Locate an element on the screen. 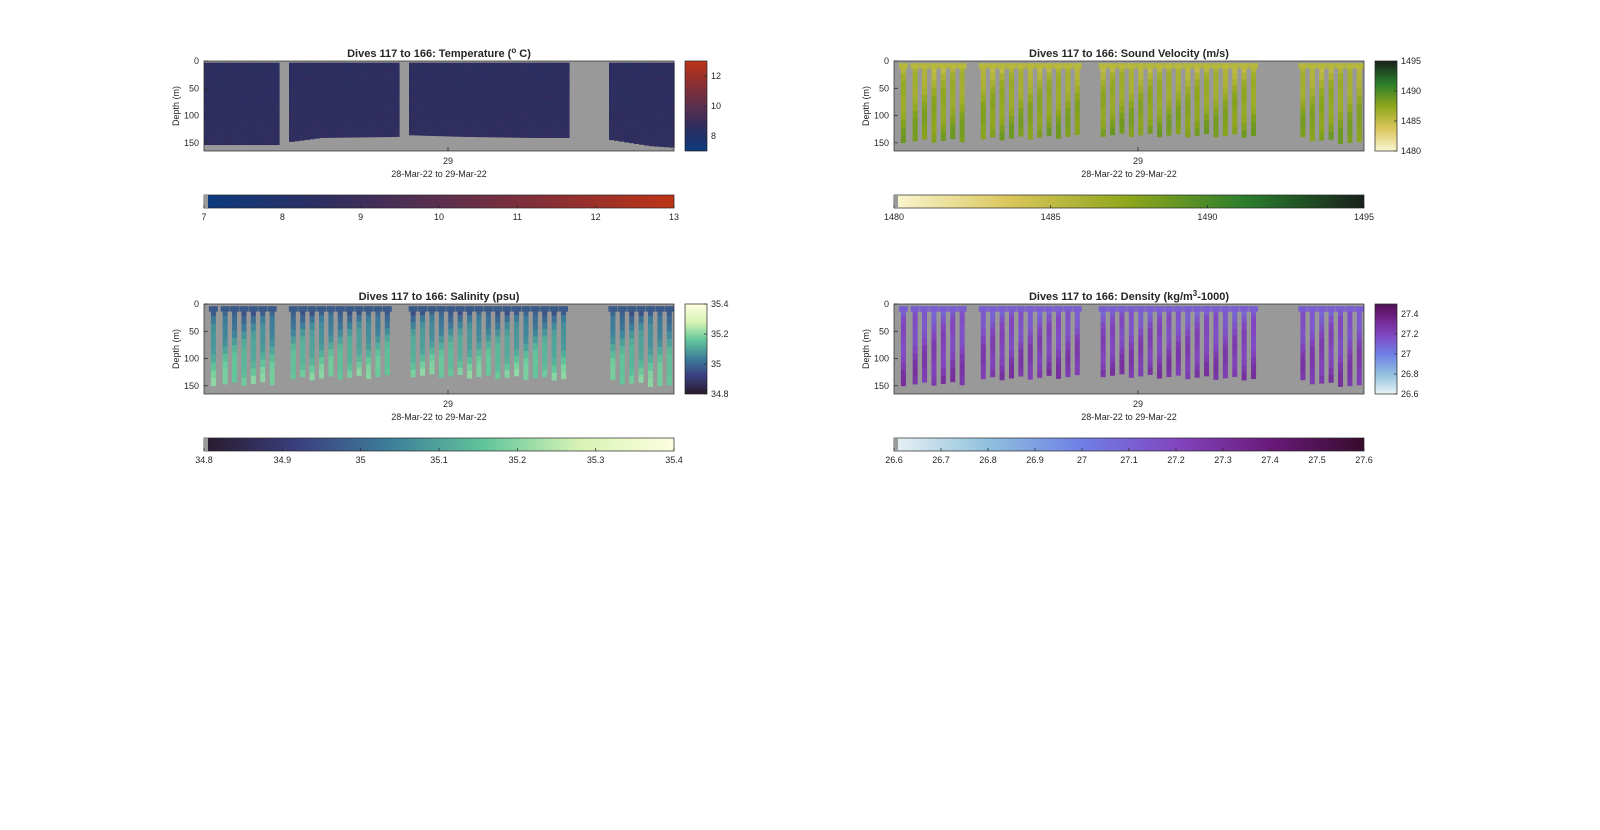 The image size is (1600, 830). y-tick-label: 0 is located at coordinates (886, 304).